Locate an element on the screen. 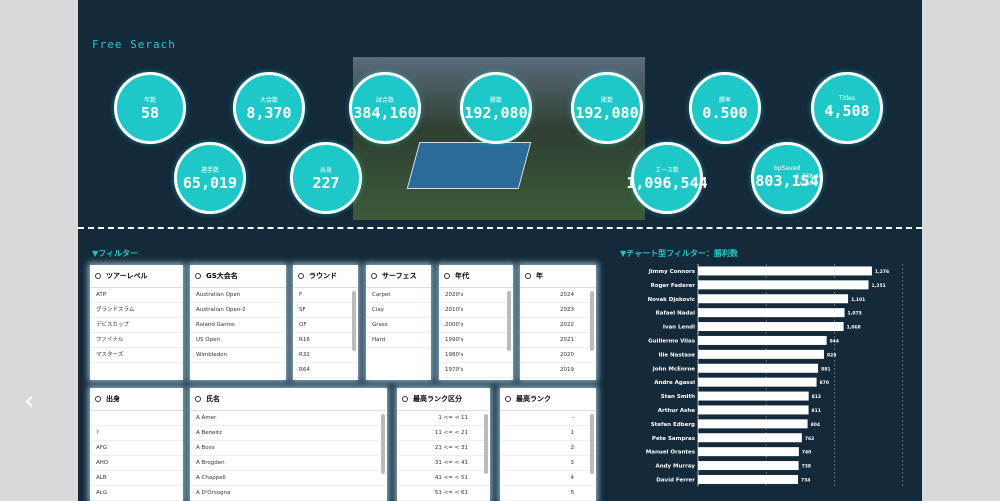 Image resolution: width=1000 pixels, height=501 pixels. filter-item: 2010's is located at coordinates (476, 310).